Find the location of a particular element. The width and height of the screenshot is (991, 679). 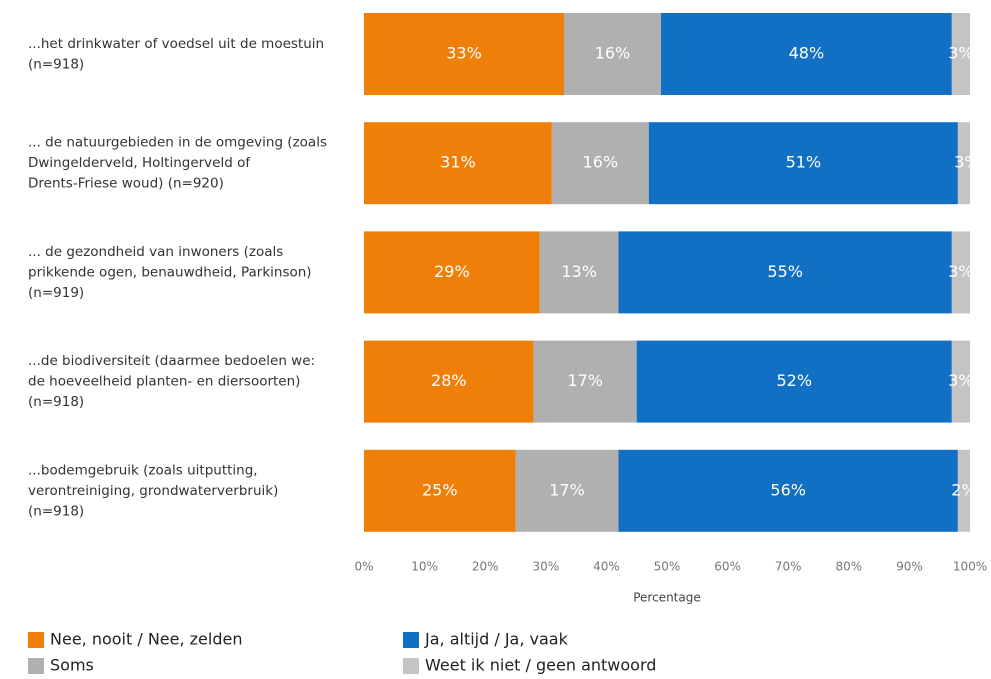

value-label: 51% is located at coordinates (804, 162).